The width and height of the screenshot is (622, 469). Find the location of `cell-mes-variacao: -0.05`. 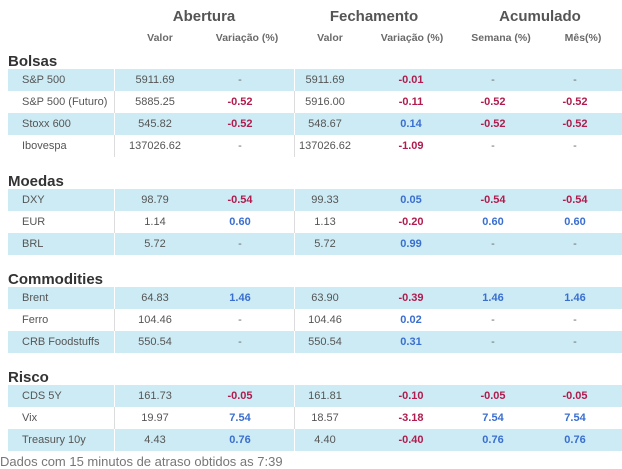

cell-mes-variacao: -0.05 is located at coordinates (575, 396).